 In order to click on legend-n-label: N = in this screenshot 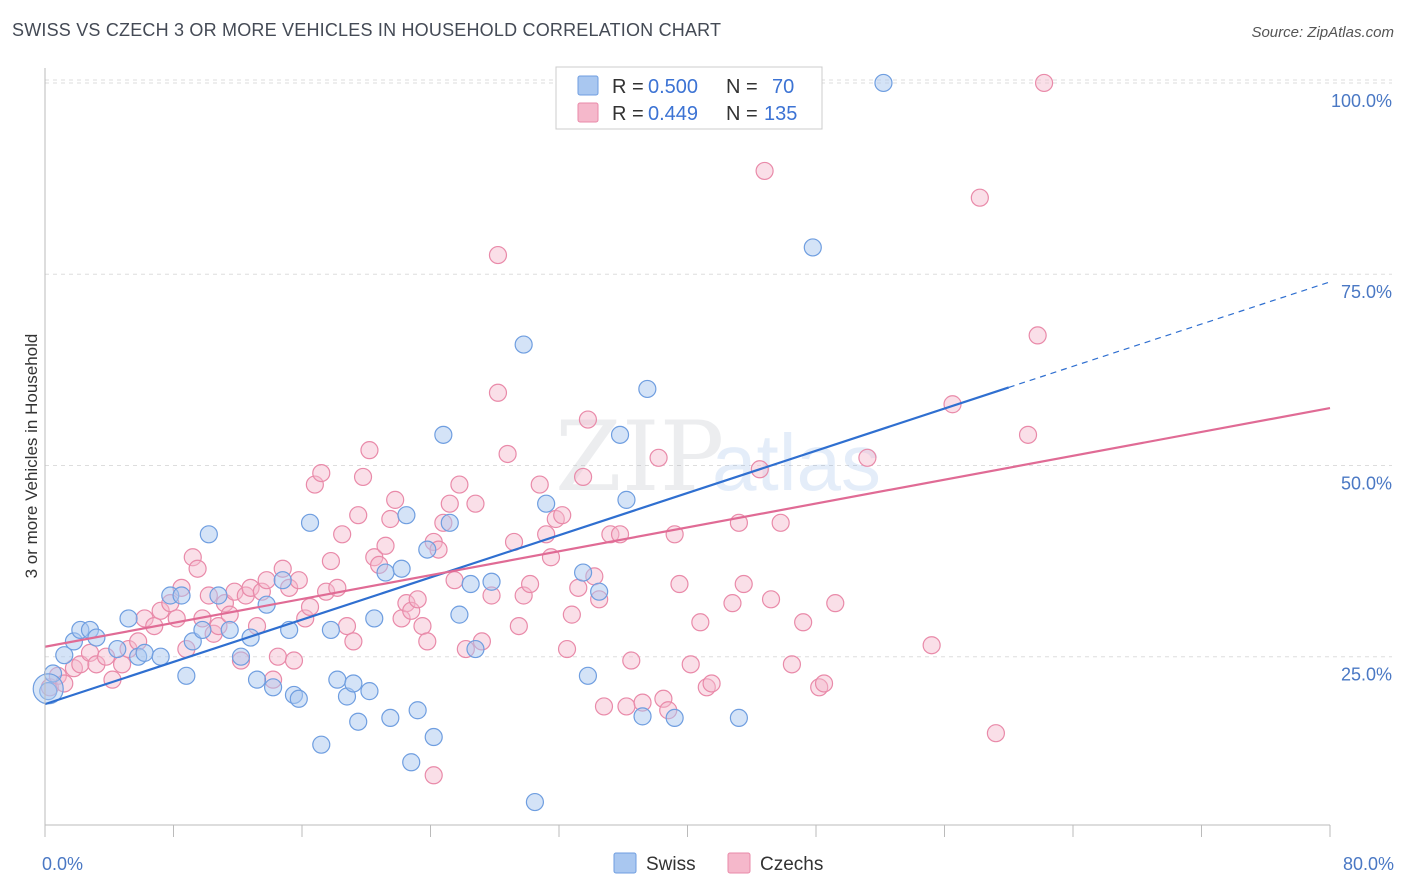, I will do `click(742, 87)`.